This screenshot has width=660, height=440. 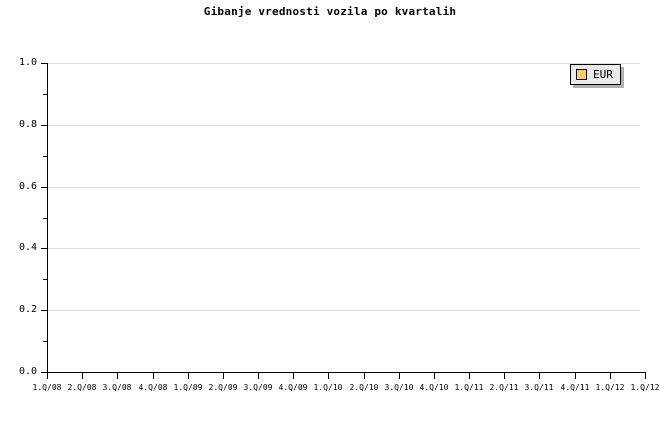 I want to click on x-axis-line, so click(x=346, y=372).